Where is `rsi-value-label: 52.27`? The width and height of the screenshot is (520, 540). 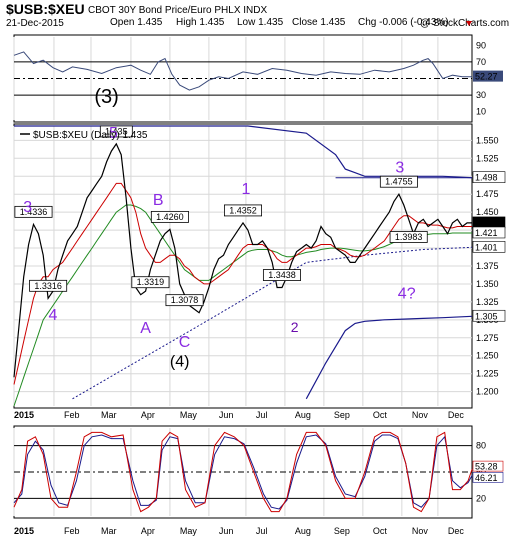
rsi-value-label: 52.27 is located at coordinates (486, 77).